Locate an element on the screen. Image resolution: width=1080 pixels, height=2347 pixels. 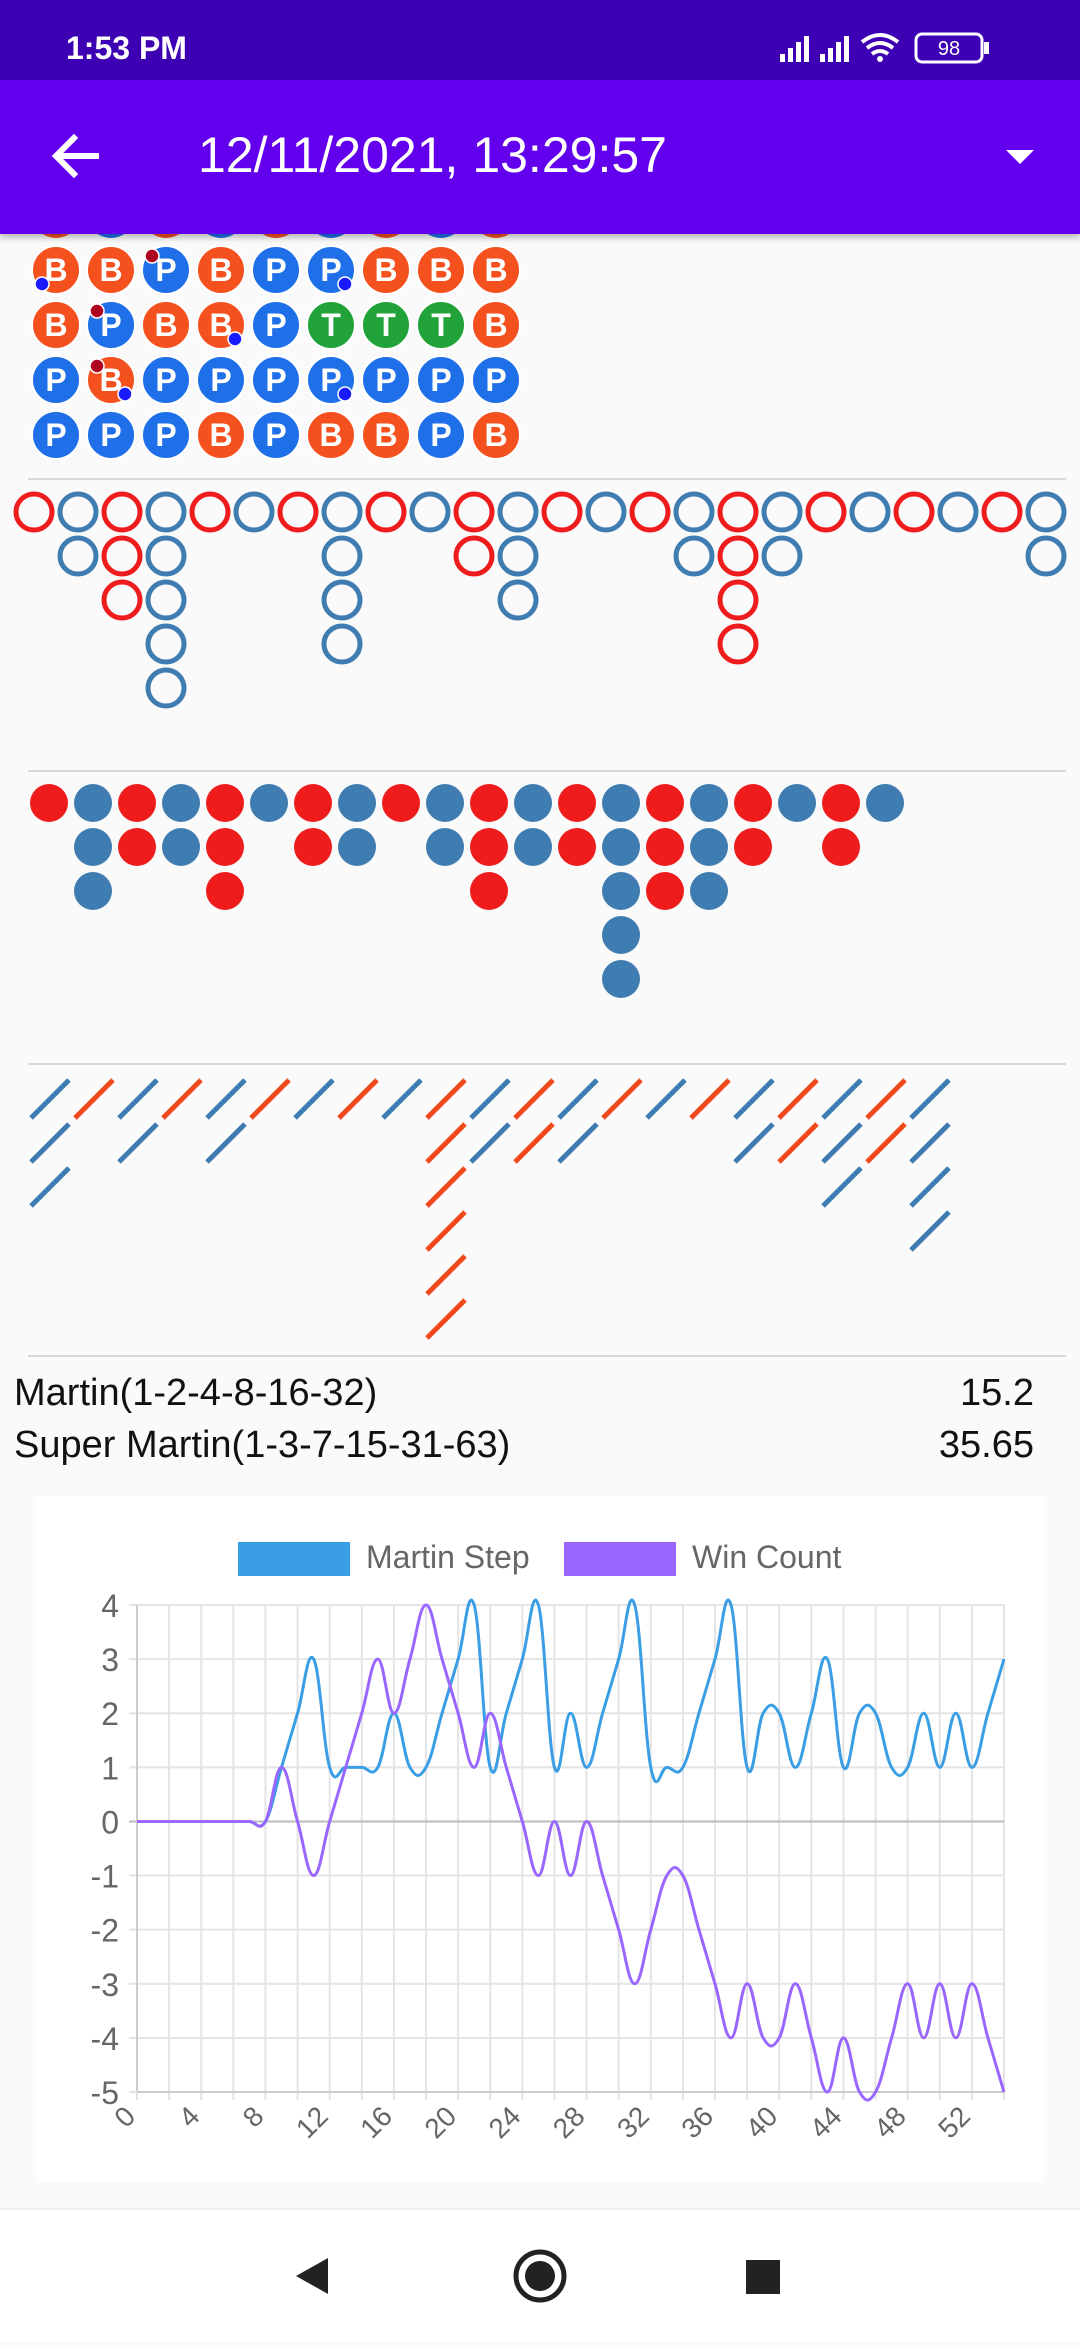
app-bar: 12/11/2021, 13:29:57 is located at coordinates (540, 157).